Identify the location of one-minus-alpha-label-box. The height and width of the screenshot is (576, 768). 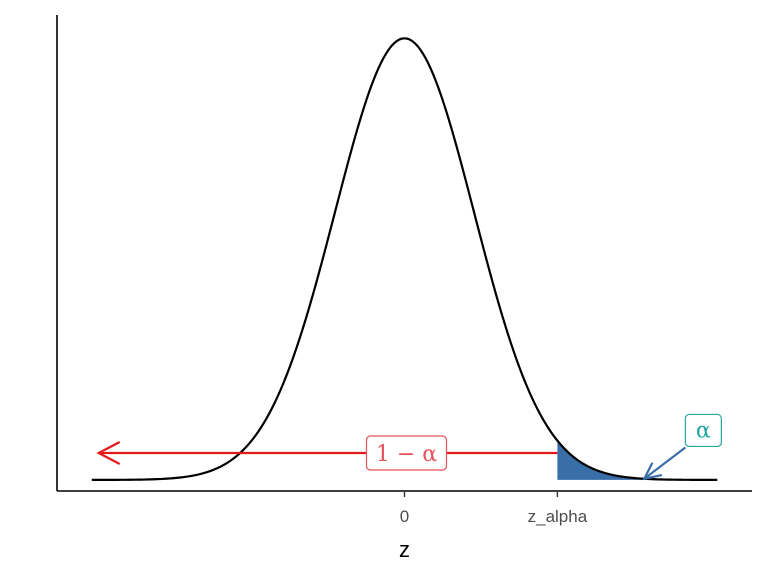
(406, 453).